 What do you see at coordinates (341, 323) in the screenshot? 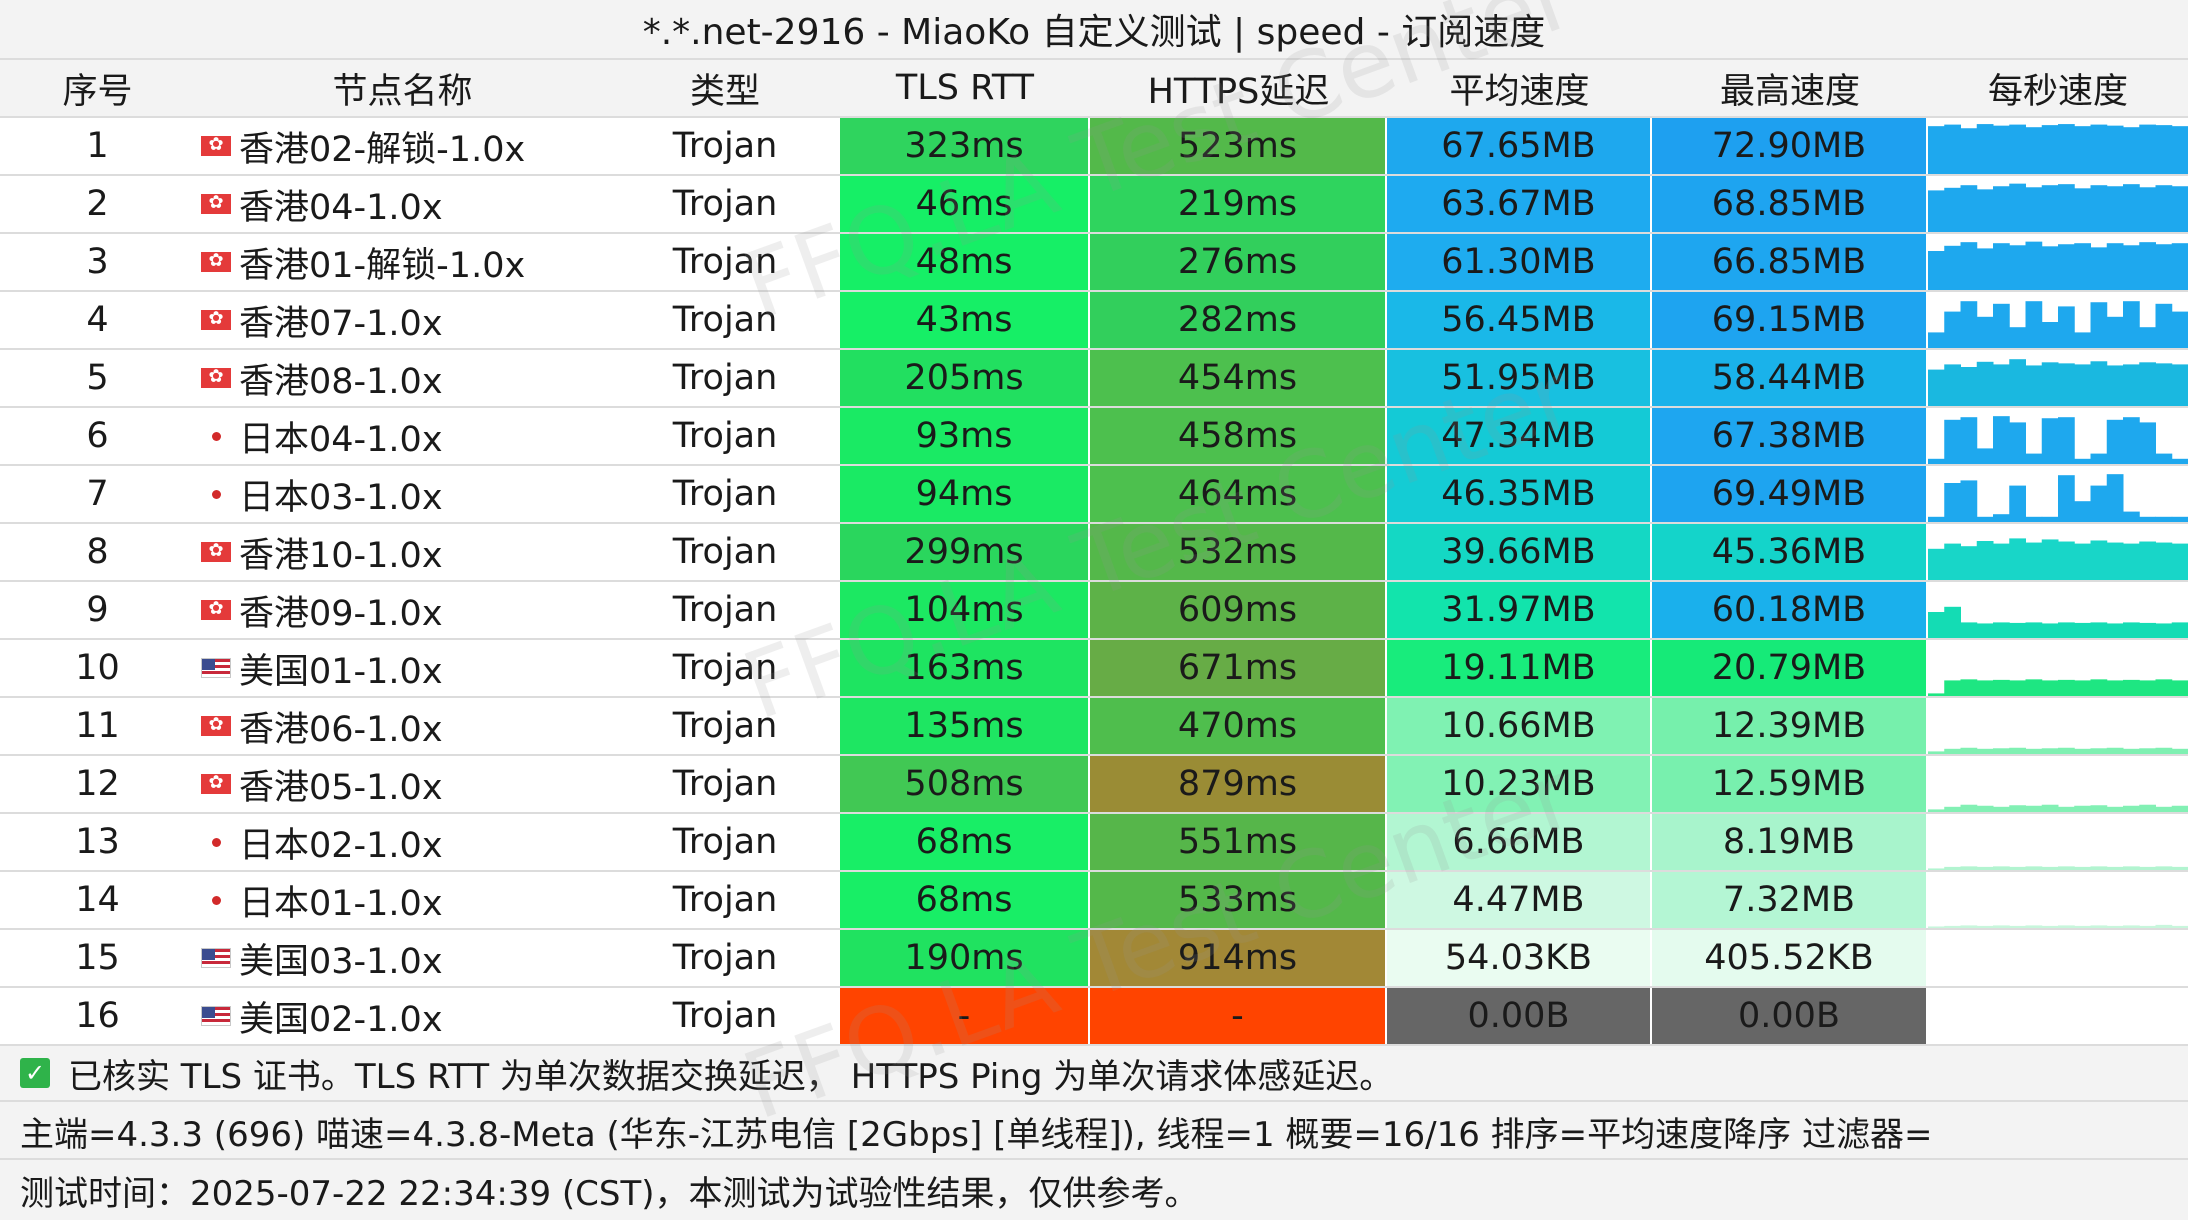
I see `node-name-text: 香港07-1.0x` at bounding box center [341, 323].